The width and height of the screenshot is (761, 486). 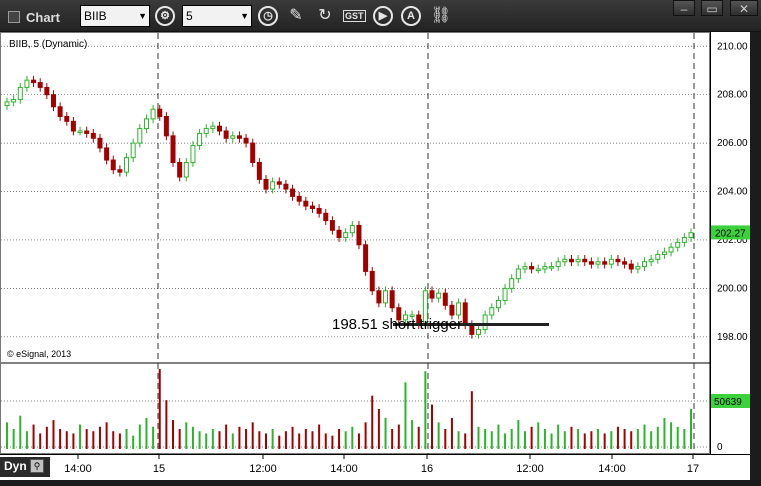 I want to click on link-icon: ⛓, so click(x=441, y=15).